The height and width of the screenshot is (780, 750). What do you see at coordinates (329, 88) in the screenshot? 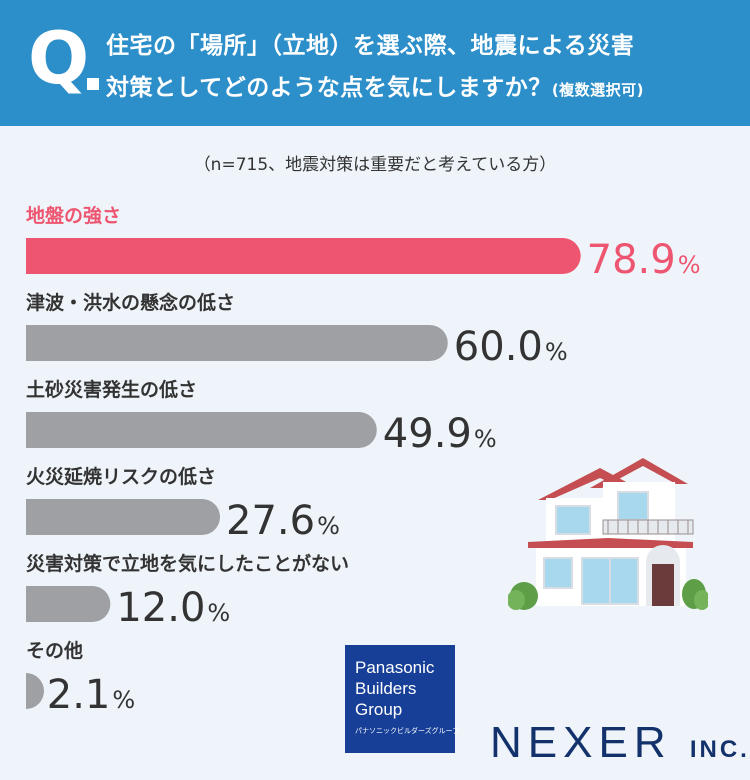
I see `question-line2-text: 対策としてどのような点を気にしますか？` at bounding box center [329, 88].